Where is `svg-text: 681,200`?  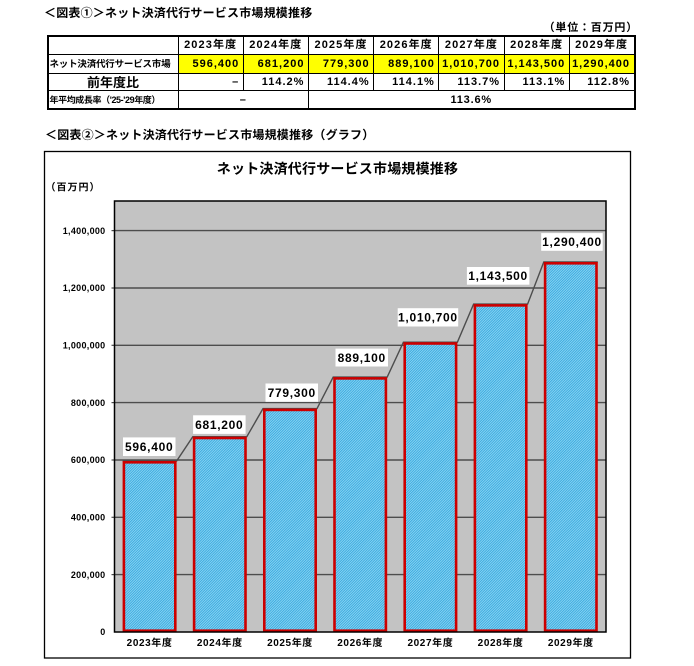 svg-text: 681,200 is located at coordinates (219, 424).